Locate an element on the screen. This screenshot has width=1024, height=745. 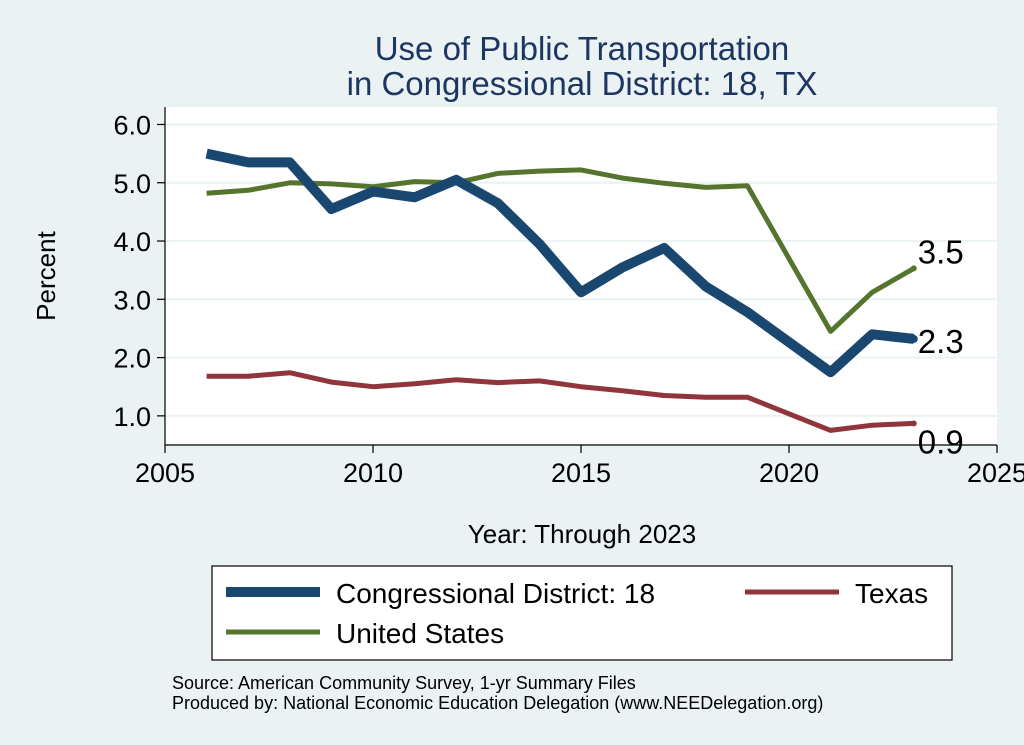
y-tick-label: 2.0 is located at coordinates (132, 359).